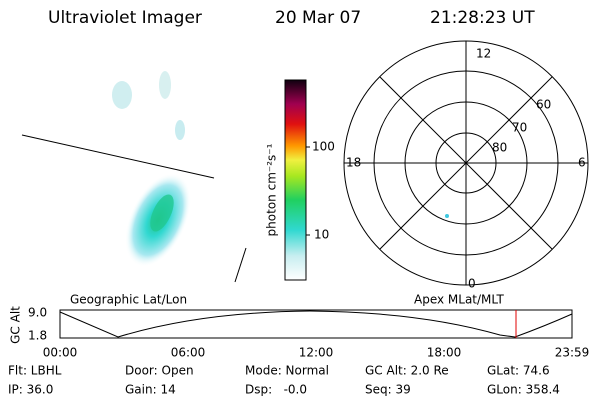 This screenshot has height=400, width=600. I want to click on colorbar-tick: 100, so click(323, 147).